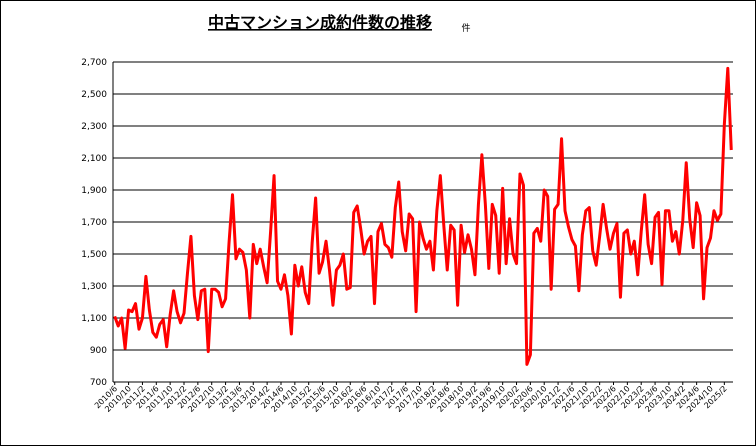 The image size is (756, 446). What do you see at coordinates (465, 28) in the screenshot?
I see `unit-label: 件` at bounding box center [465, 28].